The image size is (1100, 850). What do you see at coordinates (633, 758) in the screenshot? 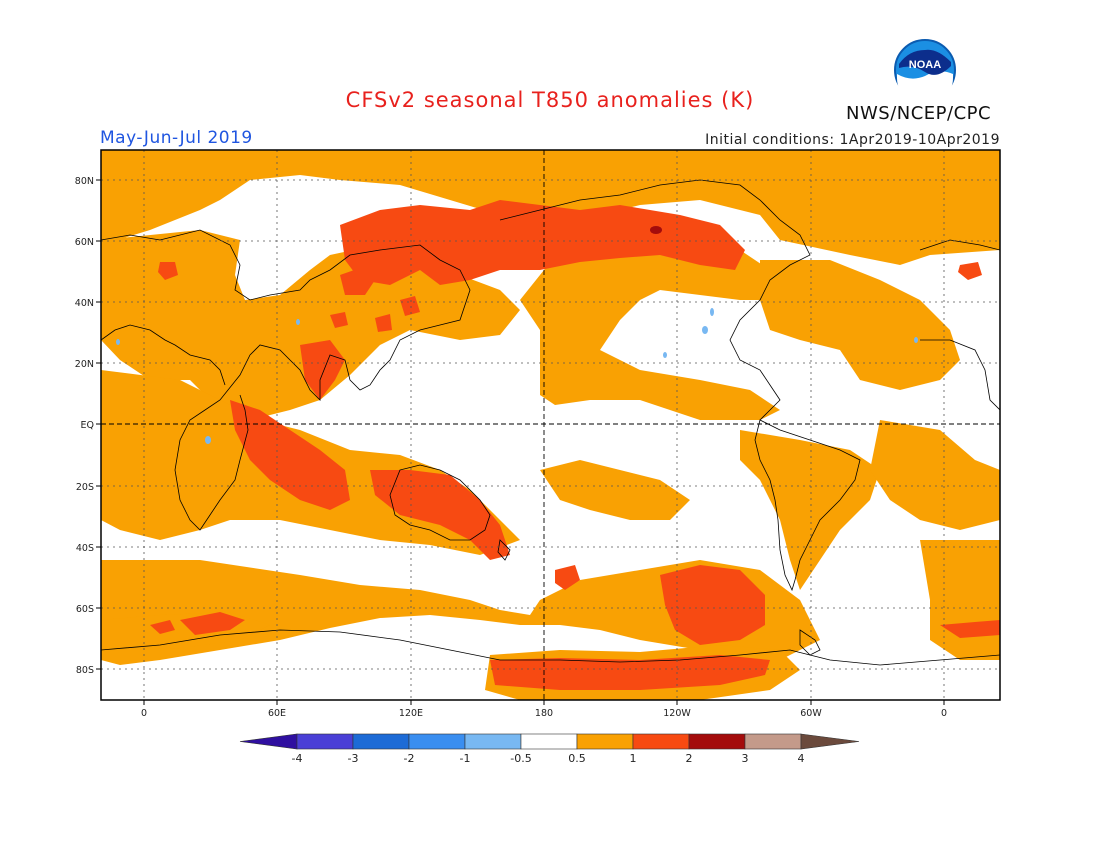
I see `colorbar-label: 1` at bounding box center [633, 758].